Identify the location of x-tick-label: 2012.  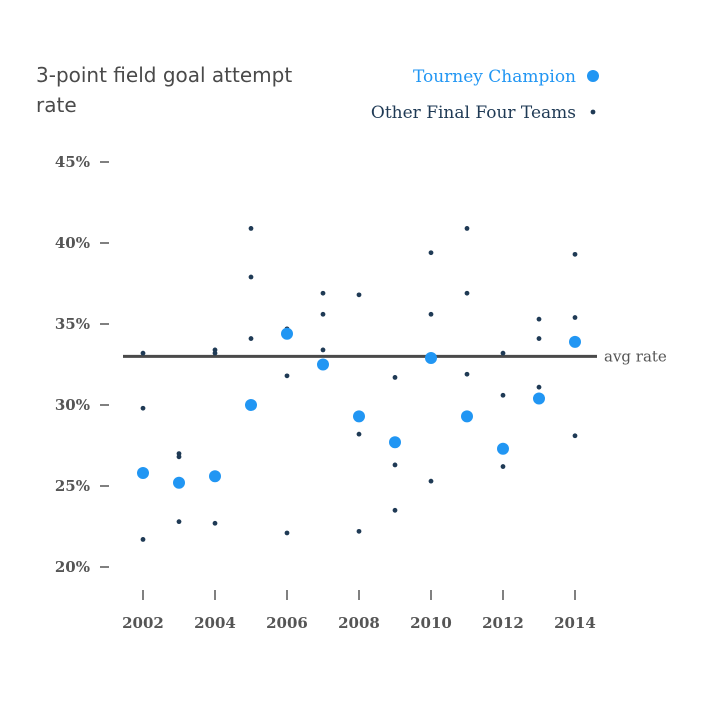
(503, 623).